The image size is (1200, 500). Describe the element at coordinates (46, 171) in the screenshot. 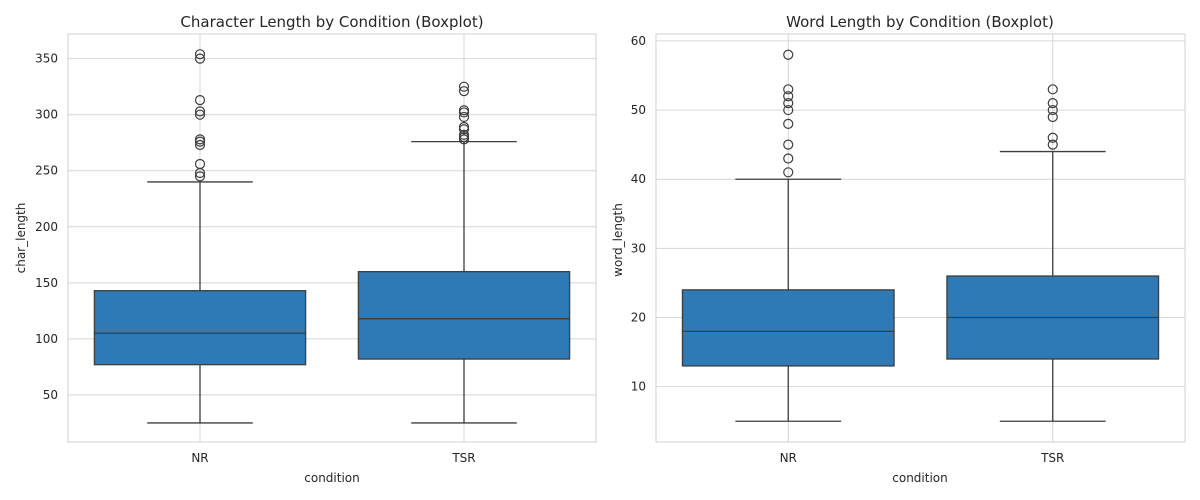

I see `y-tick-label: 250` at that location.